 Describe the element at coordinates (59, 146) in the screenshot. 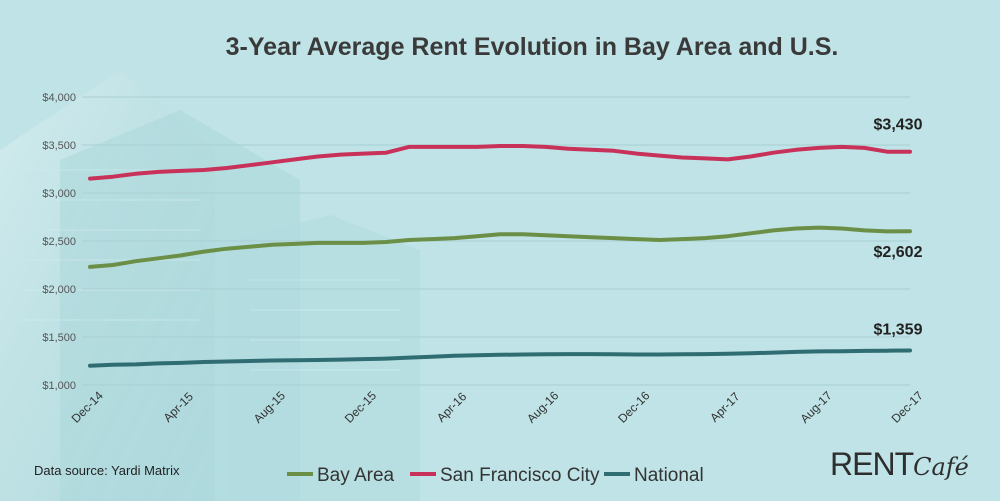

I see `y-tick-label: $3,500` at that location.